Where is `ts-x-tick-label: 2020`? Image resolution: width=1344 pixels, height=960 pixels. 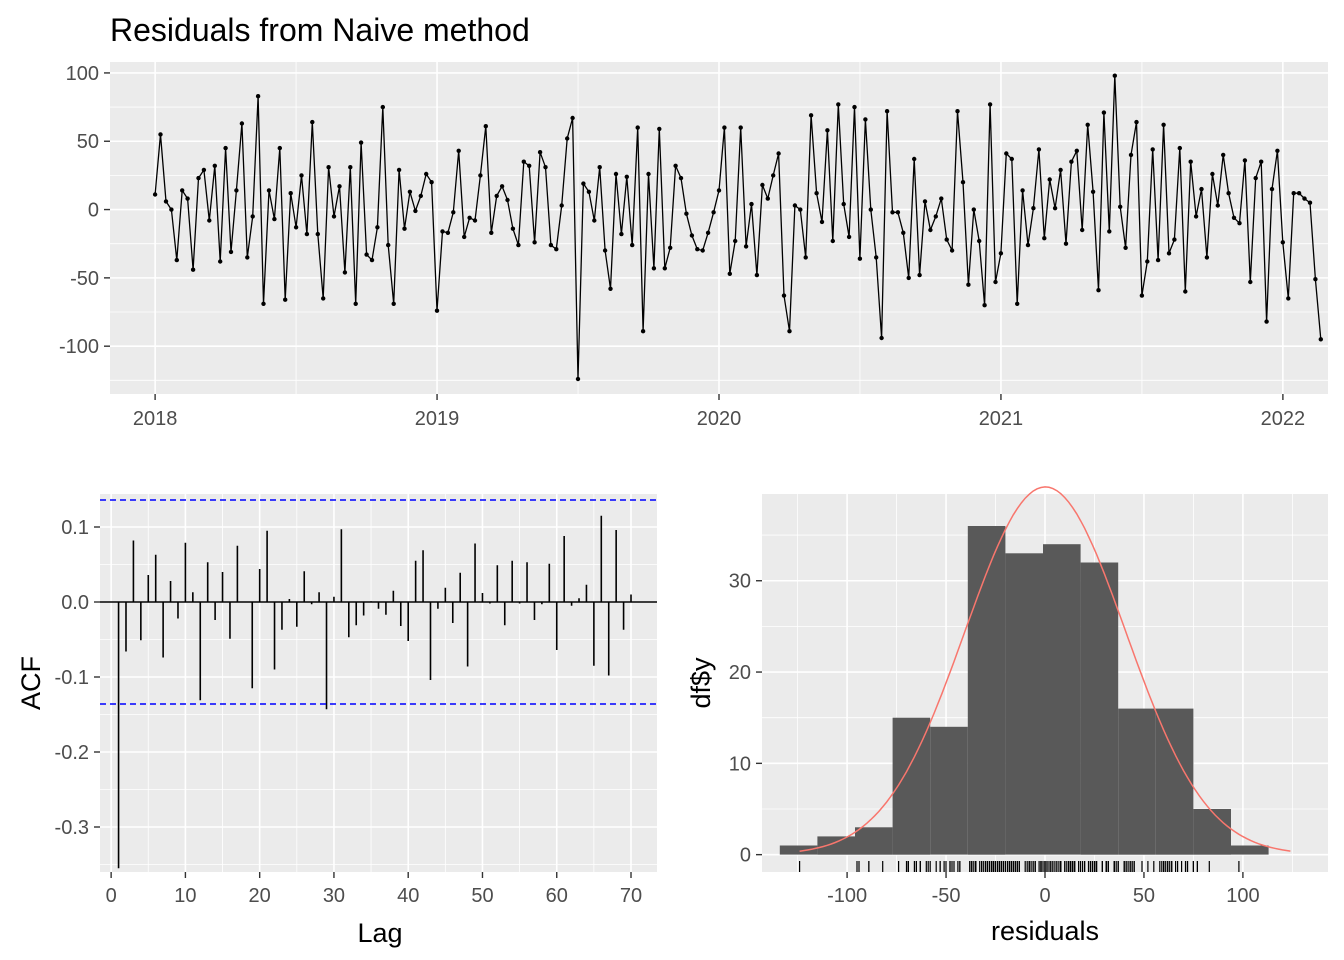
ts-x-tick-label: 2020 is located at coordinates (719, 419).